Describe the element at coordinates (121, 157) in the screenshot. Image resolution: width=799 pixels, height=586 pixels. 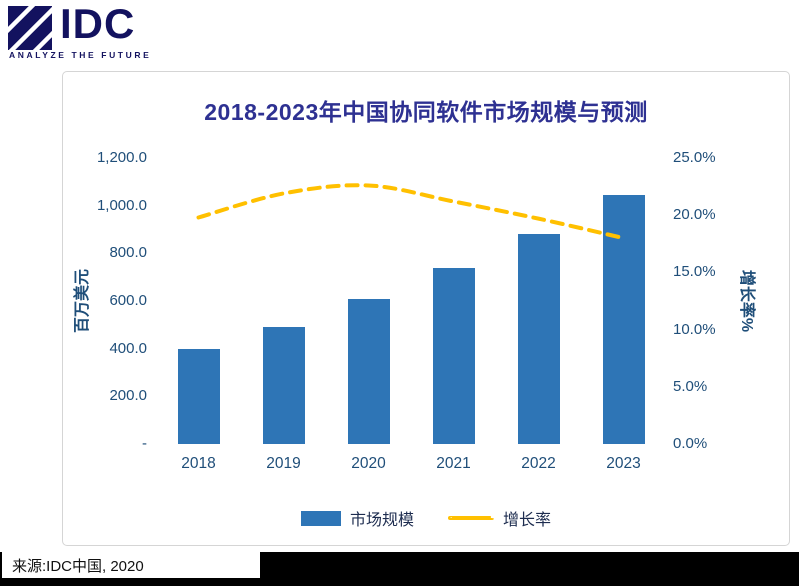
I see `axis-tick: 1,200.0` at that location.